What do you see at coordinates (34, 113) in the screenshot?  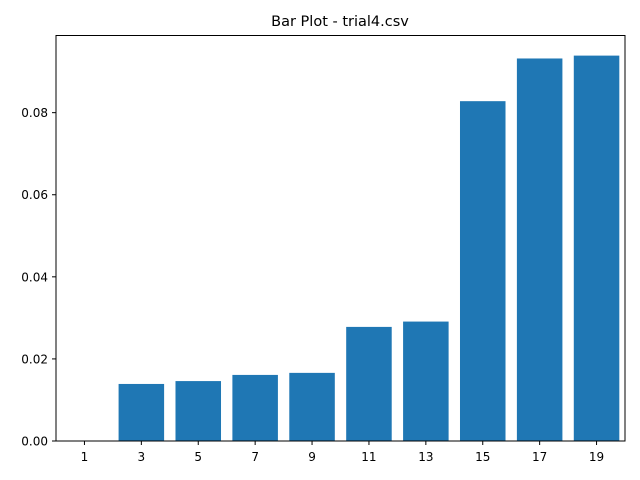 I see `y-tick-label: 0.08` at bounding box center [34, 113].